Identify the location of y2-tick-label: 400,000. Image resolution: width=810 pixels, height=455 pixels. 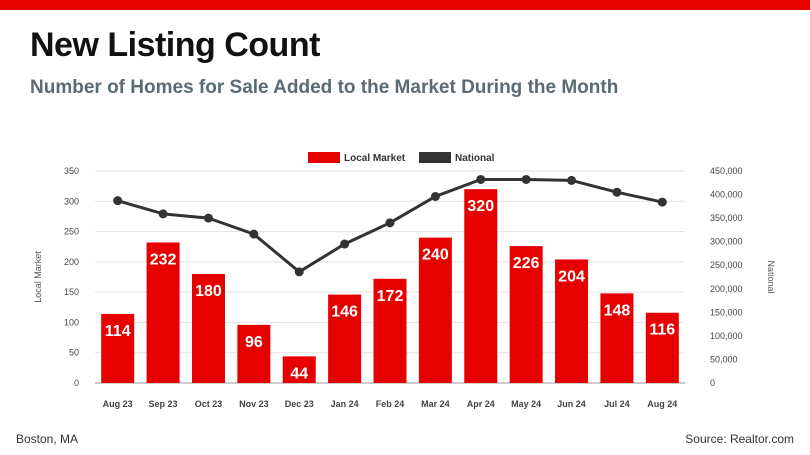
(726, 195).